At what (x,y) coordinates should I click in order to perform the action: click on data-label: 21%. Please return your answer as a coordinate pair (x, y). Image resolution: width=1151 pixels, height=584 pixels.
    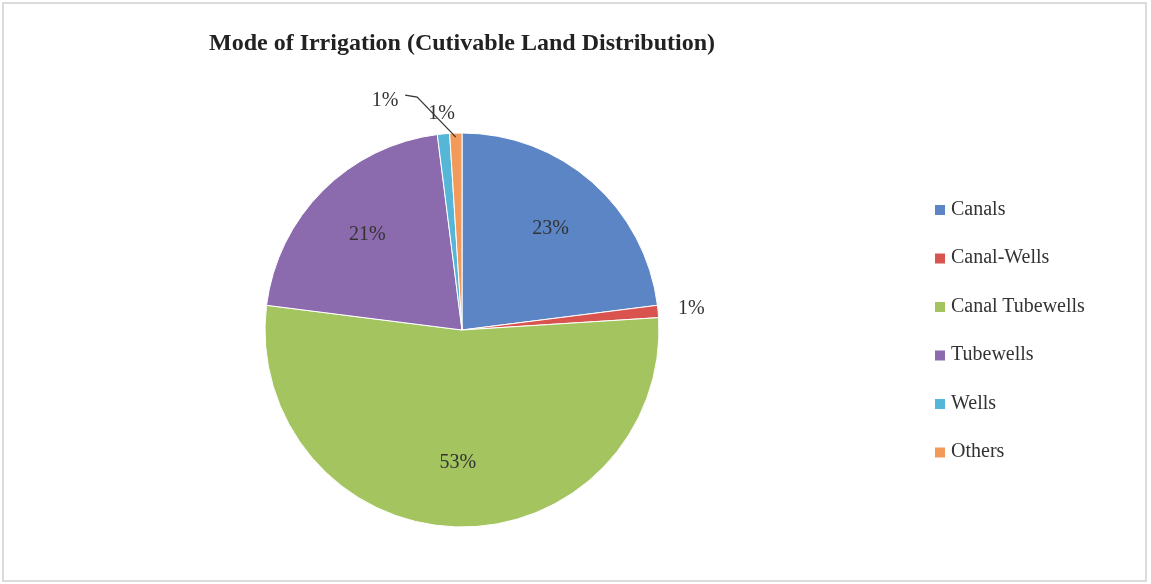
    Looking at the image, I should click on (367, 232).